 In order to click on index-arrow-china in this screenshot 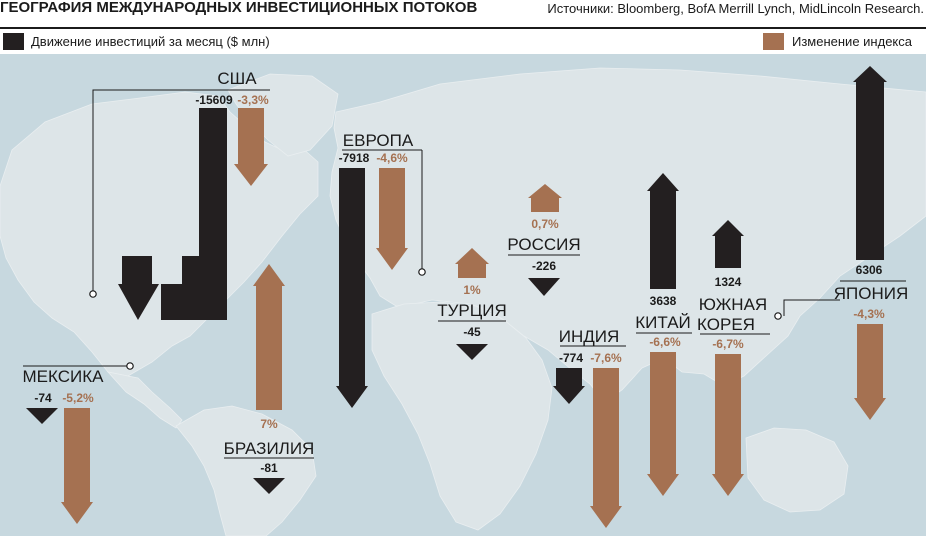, I will do `click(663, 424)`.